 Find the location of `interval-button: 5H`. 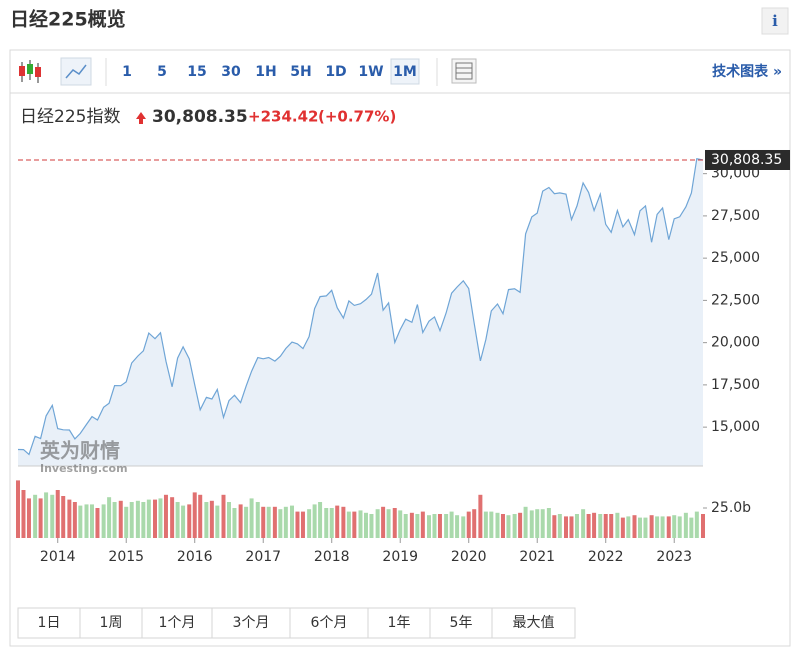

interval-button: 5H is located at coordinates (300, 72).